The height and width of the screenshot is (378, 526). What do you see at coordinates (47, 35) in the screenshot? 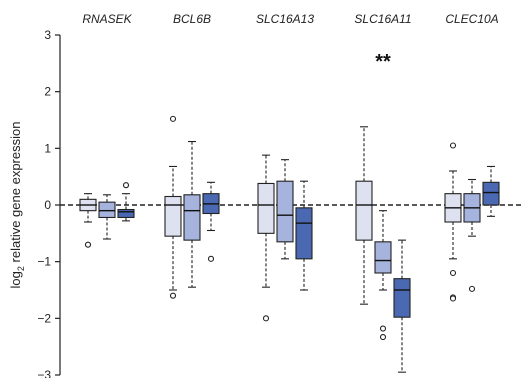
I see `y-tick-label: 3` at bounding box center [47, 35].